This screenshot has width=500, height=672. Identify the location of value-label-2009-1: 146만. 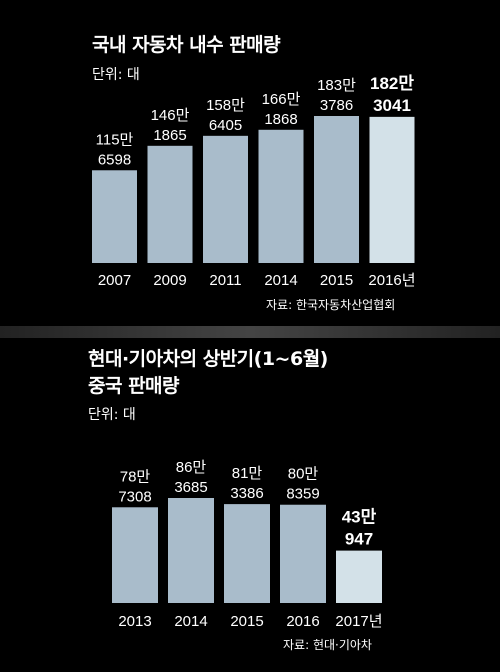
(170, 115).